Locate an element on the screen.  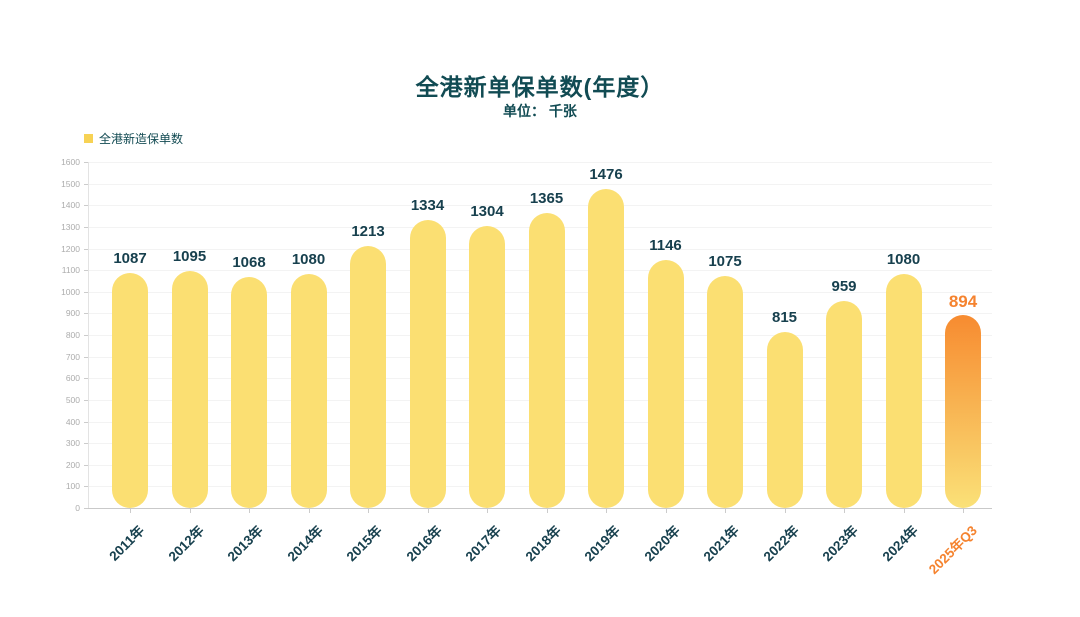
bar-value-label: 815 is located at coordinates (784, 317).